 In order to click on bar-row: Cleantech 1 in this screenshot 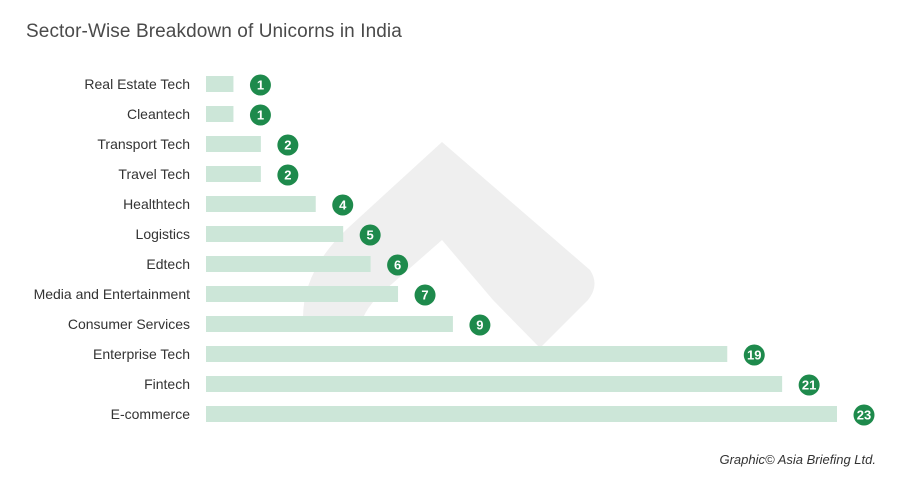, I will do `click(199, 115)`.